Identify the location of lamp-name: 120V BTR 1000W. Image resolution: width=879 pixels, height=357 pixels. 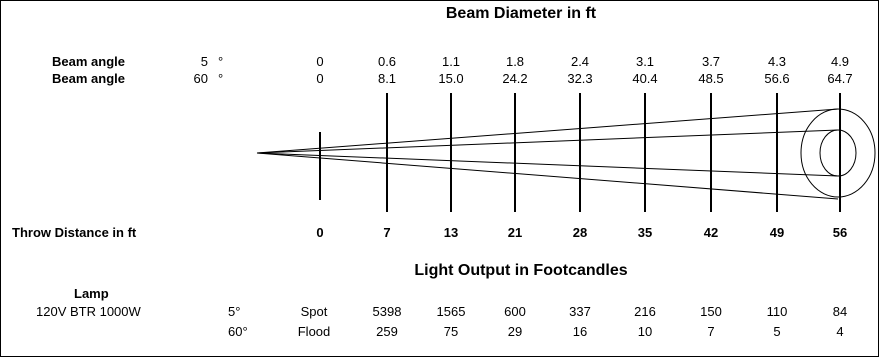
(88, 311).